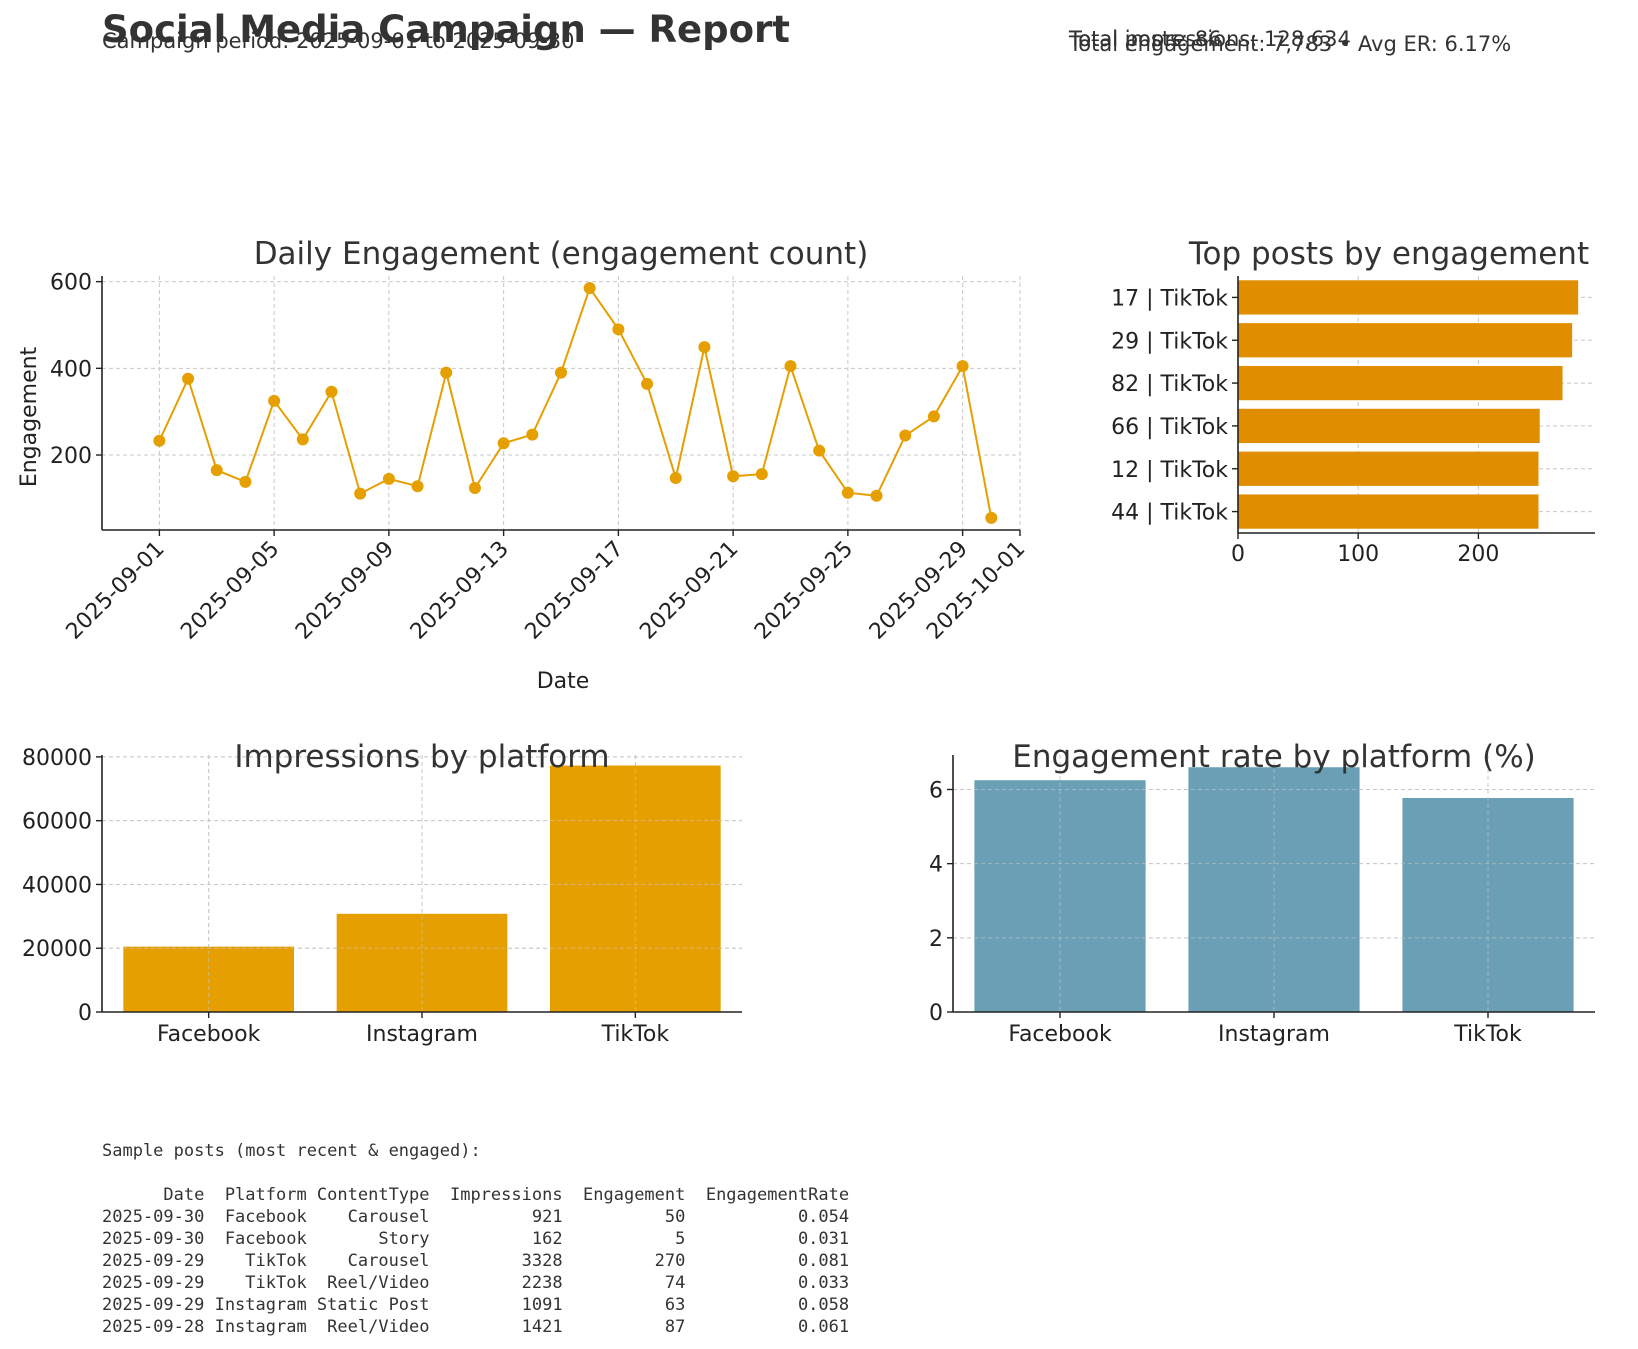 The image size is (1638, 1349). Describe the element at coordinates (675, 1305) in the screenshot. I see `table-cell: 63` at that location.